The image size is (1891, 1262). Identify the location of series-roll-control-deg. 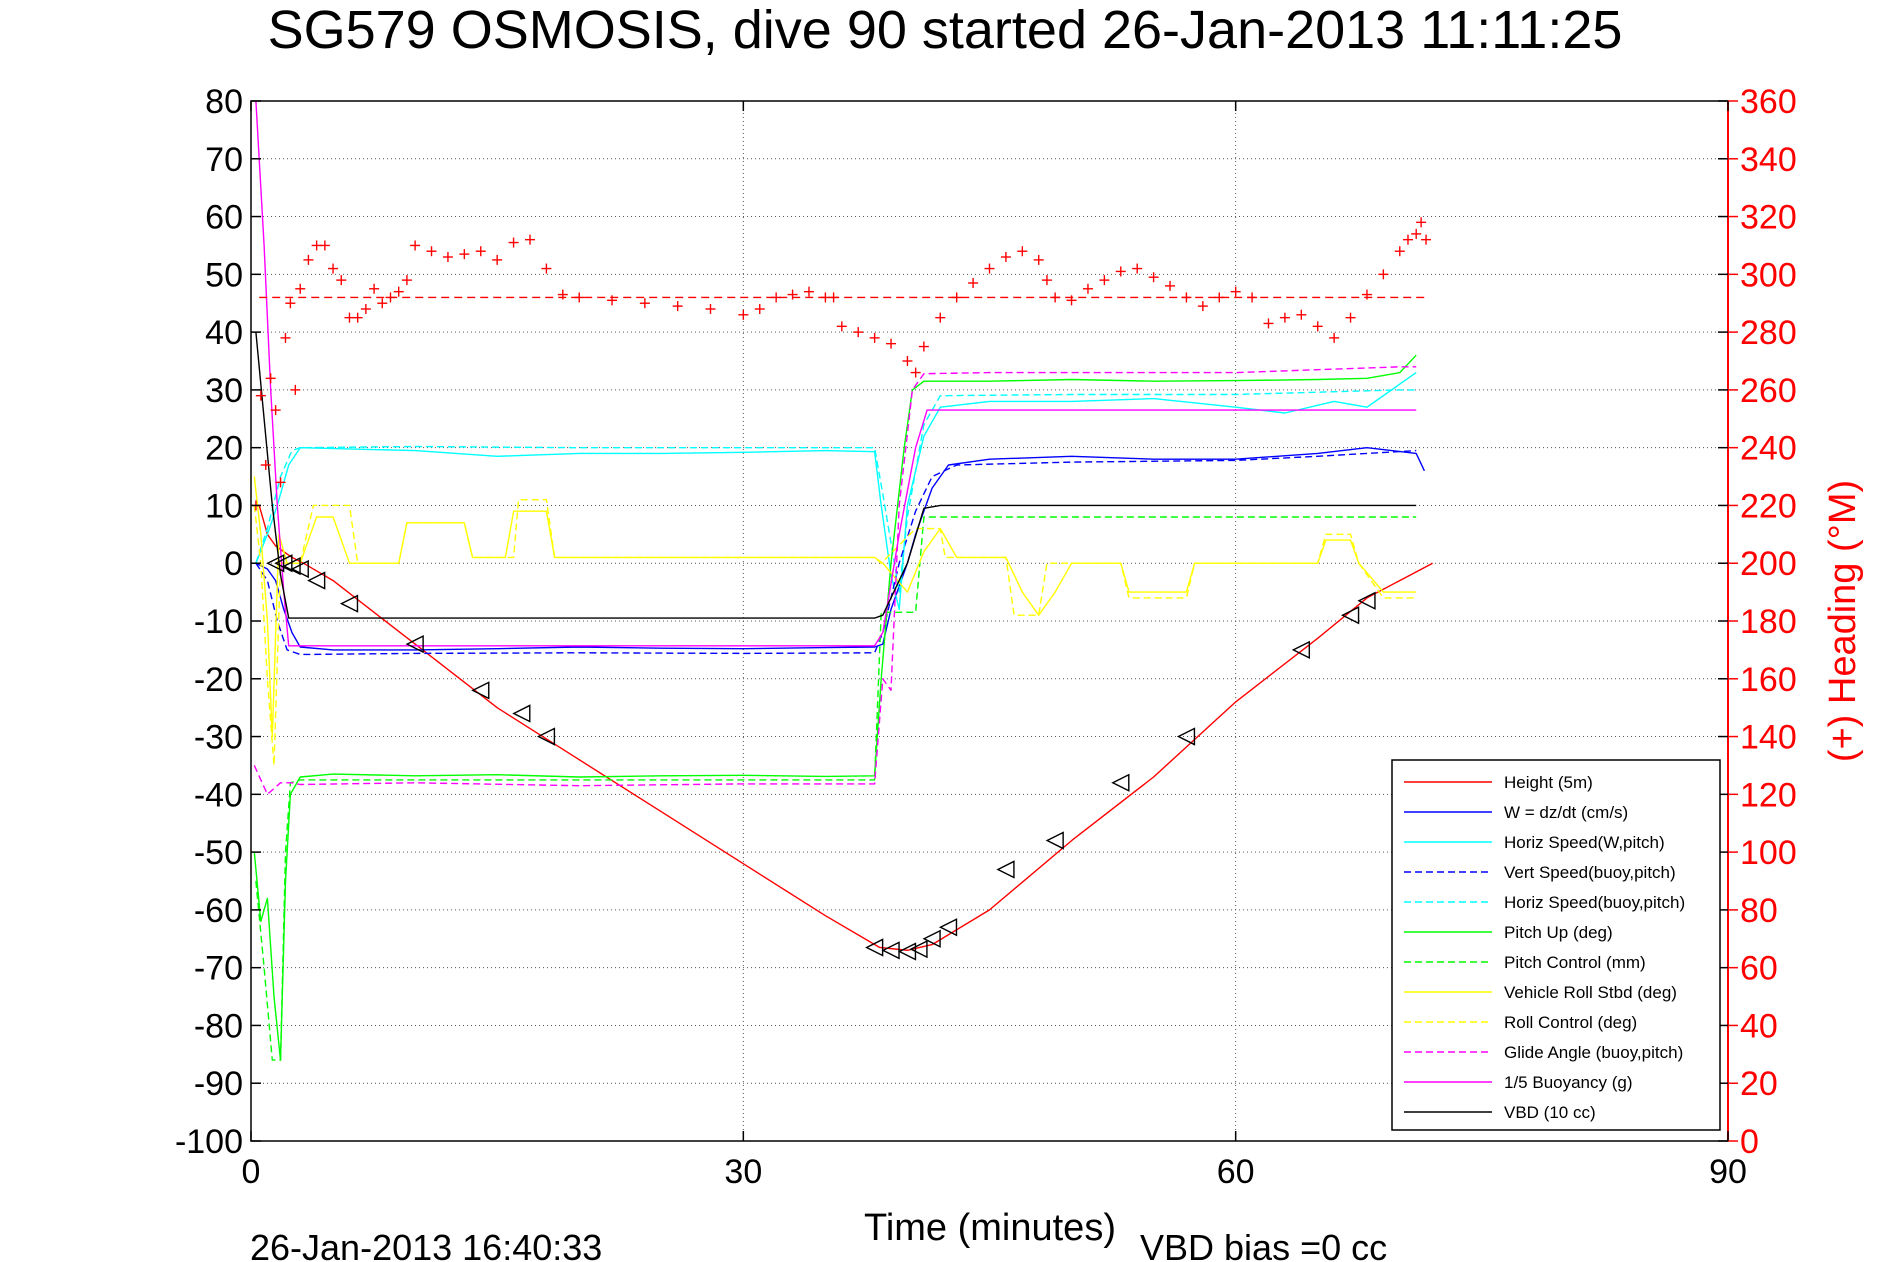
(835, 633).